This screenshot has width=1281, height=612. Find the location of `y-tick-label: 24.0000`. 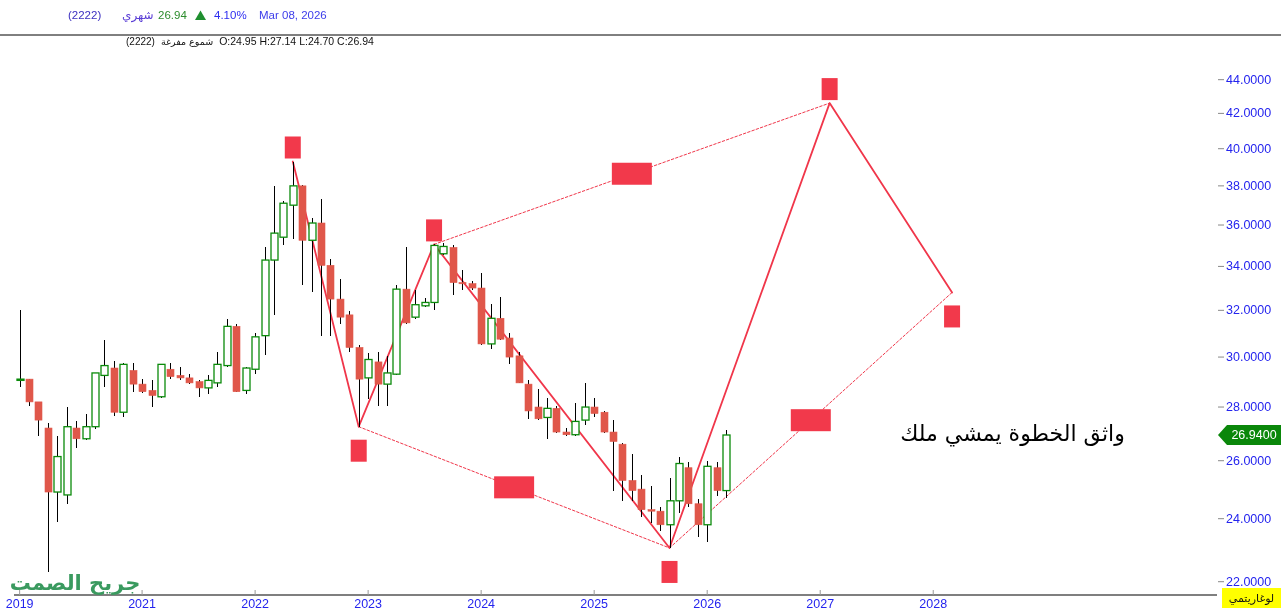

y-tick-label: 24.0000 is located at coordinates (1249, 518).